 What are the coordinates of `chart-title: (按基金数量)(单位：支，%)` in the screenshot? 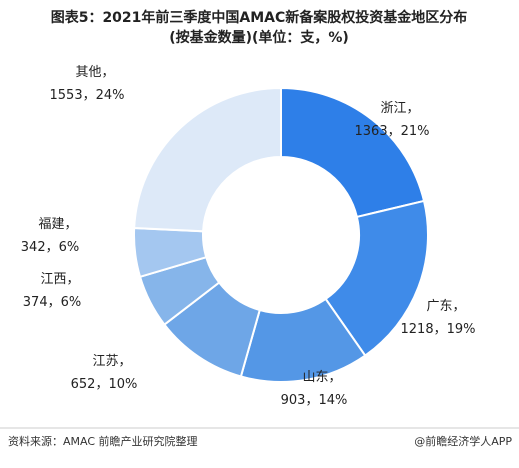 It's located at (259, 37).